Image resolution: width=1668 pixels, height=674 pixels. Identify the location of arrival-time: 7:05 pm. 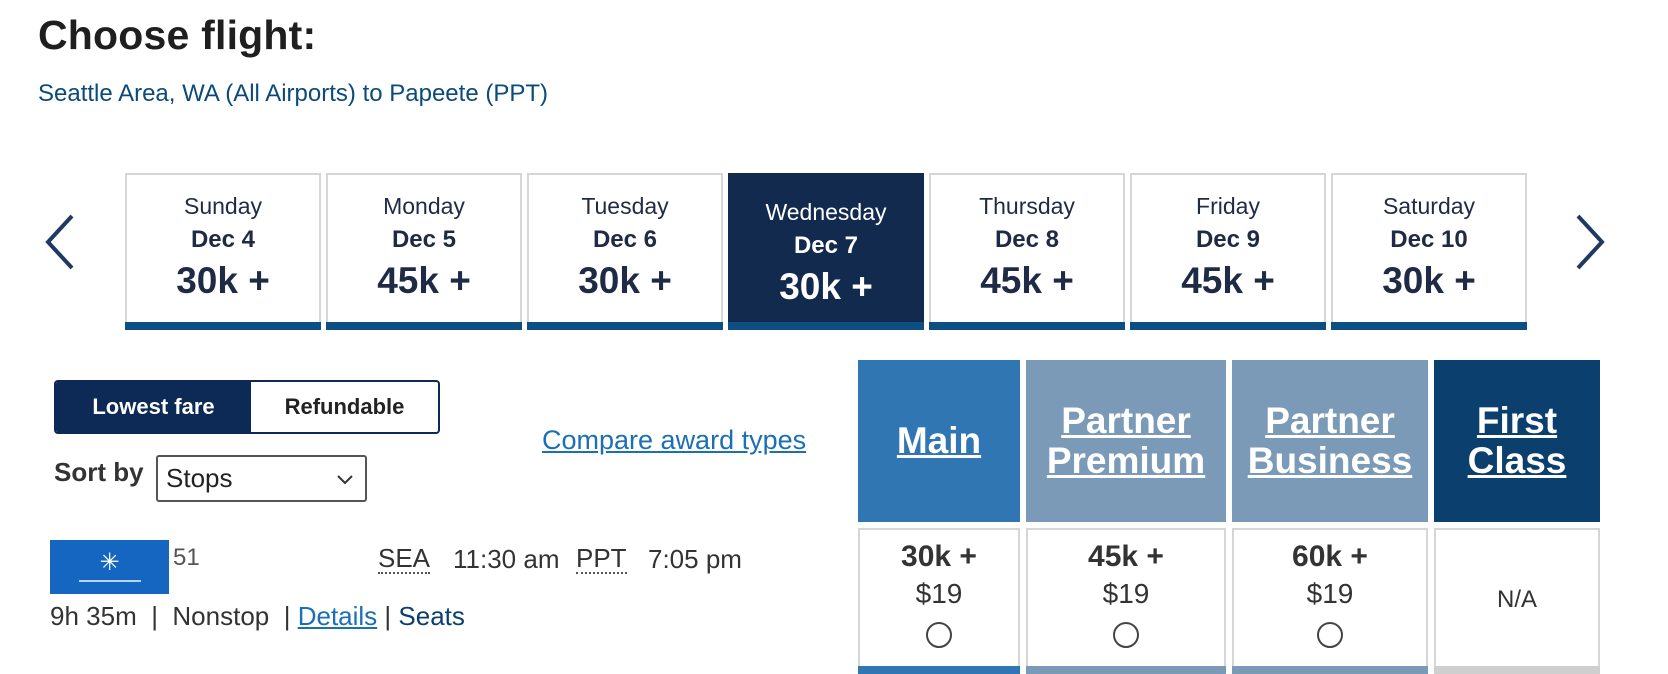
(695, 559).